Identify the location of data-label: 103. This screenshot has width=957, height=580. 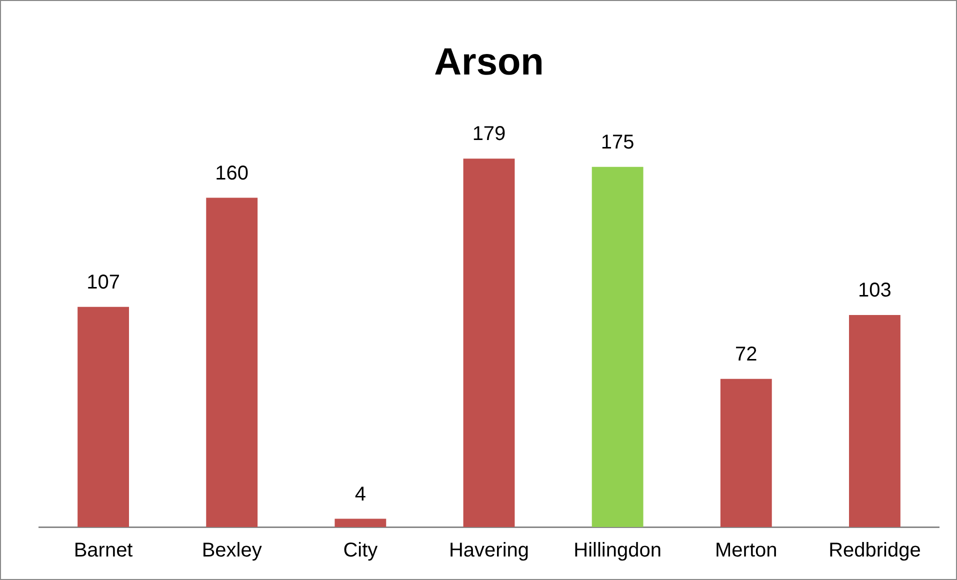
(875, 291).